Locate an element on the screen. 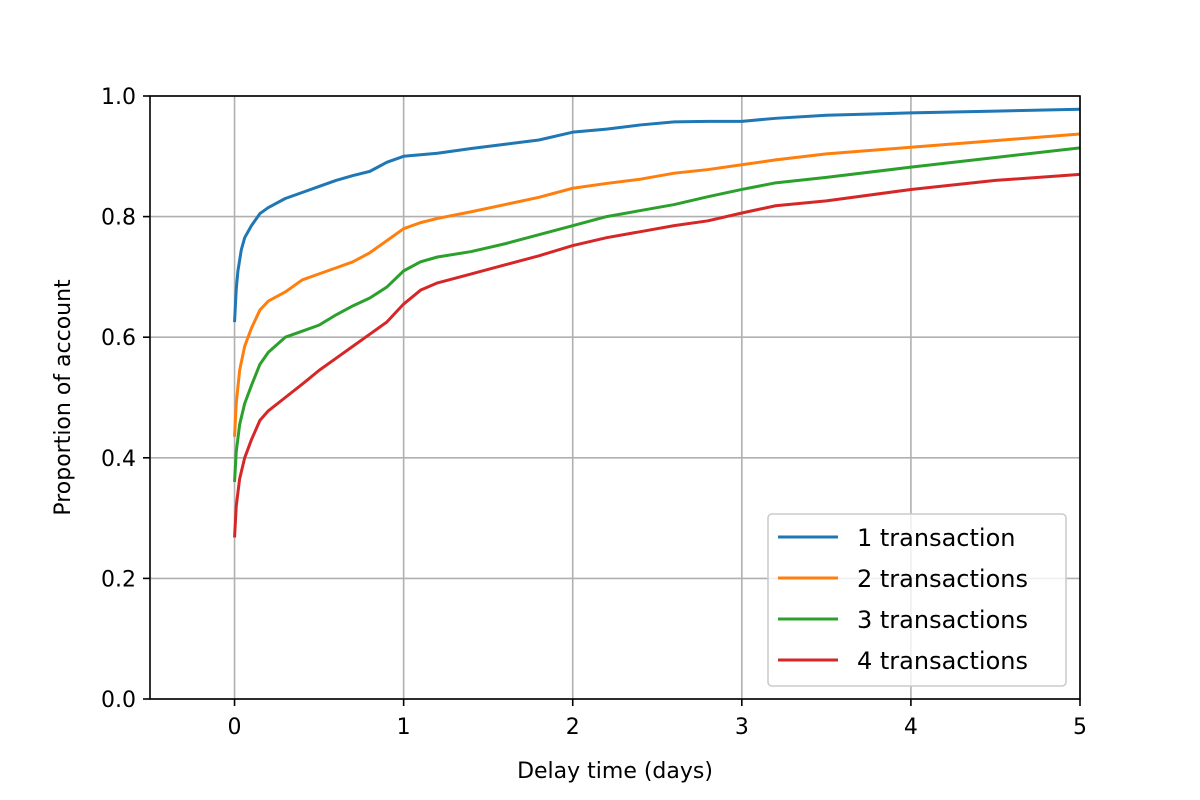 The image size is (1200, 800). legend-label-4: 4 transactions is located at coordinates (942, 661).